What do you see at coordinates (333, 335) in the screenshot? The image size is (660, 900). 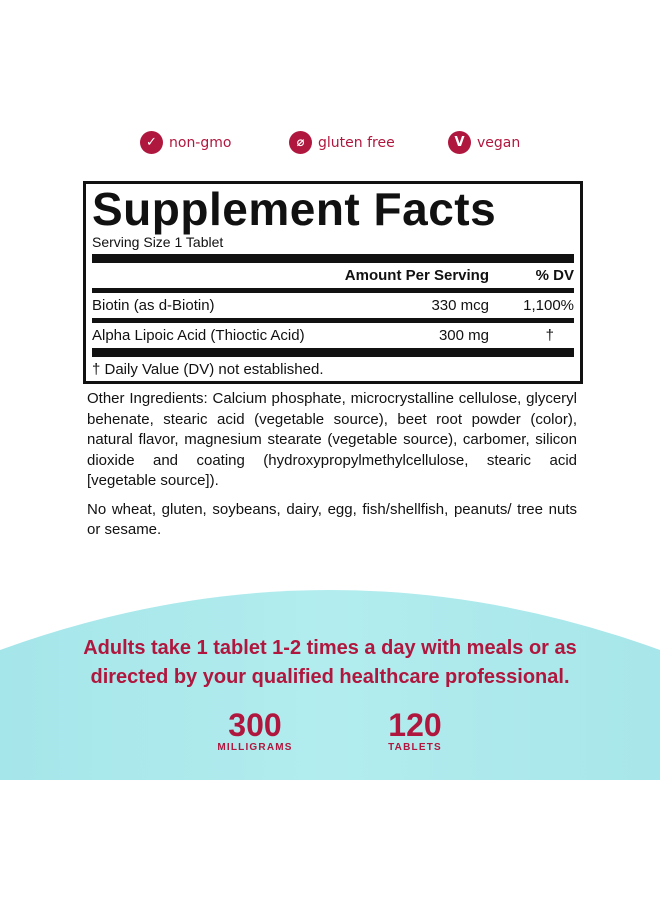 I see `table-row: Alpha Lipoic Acid (Thioctic Acid) 300 mg †` at bounding box center [333, 335].